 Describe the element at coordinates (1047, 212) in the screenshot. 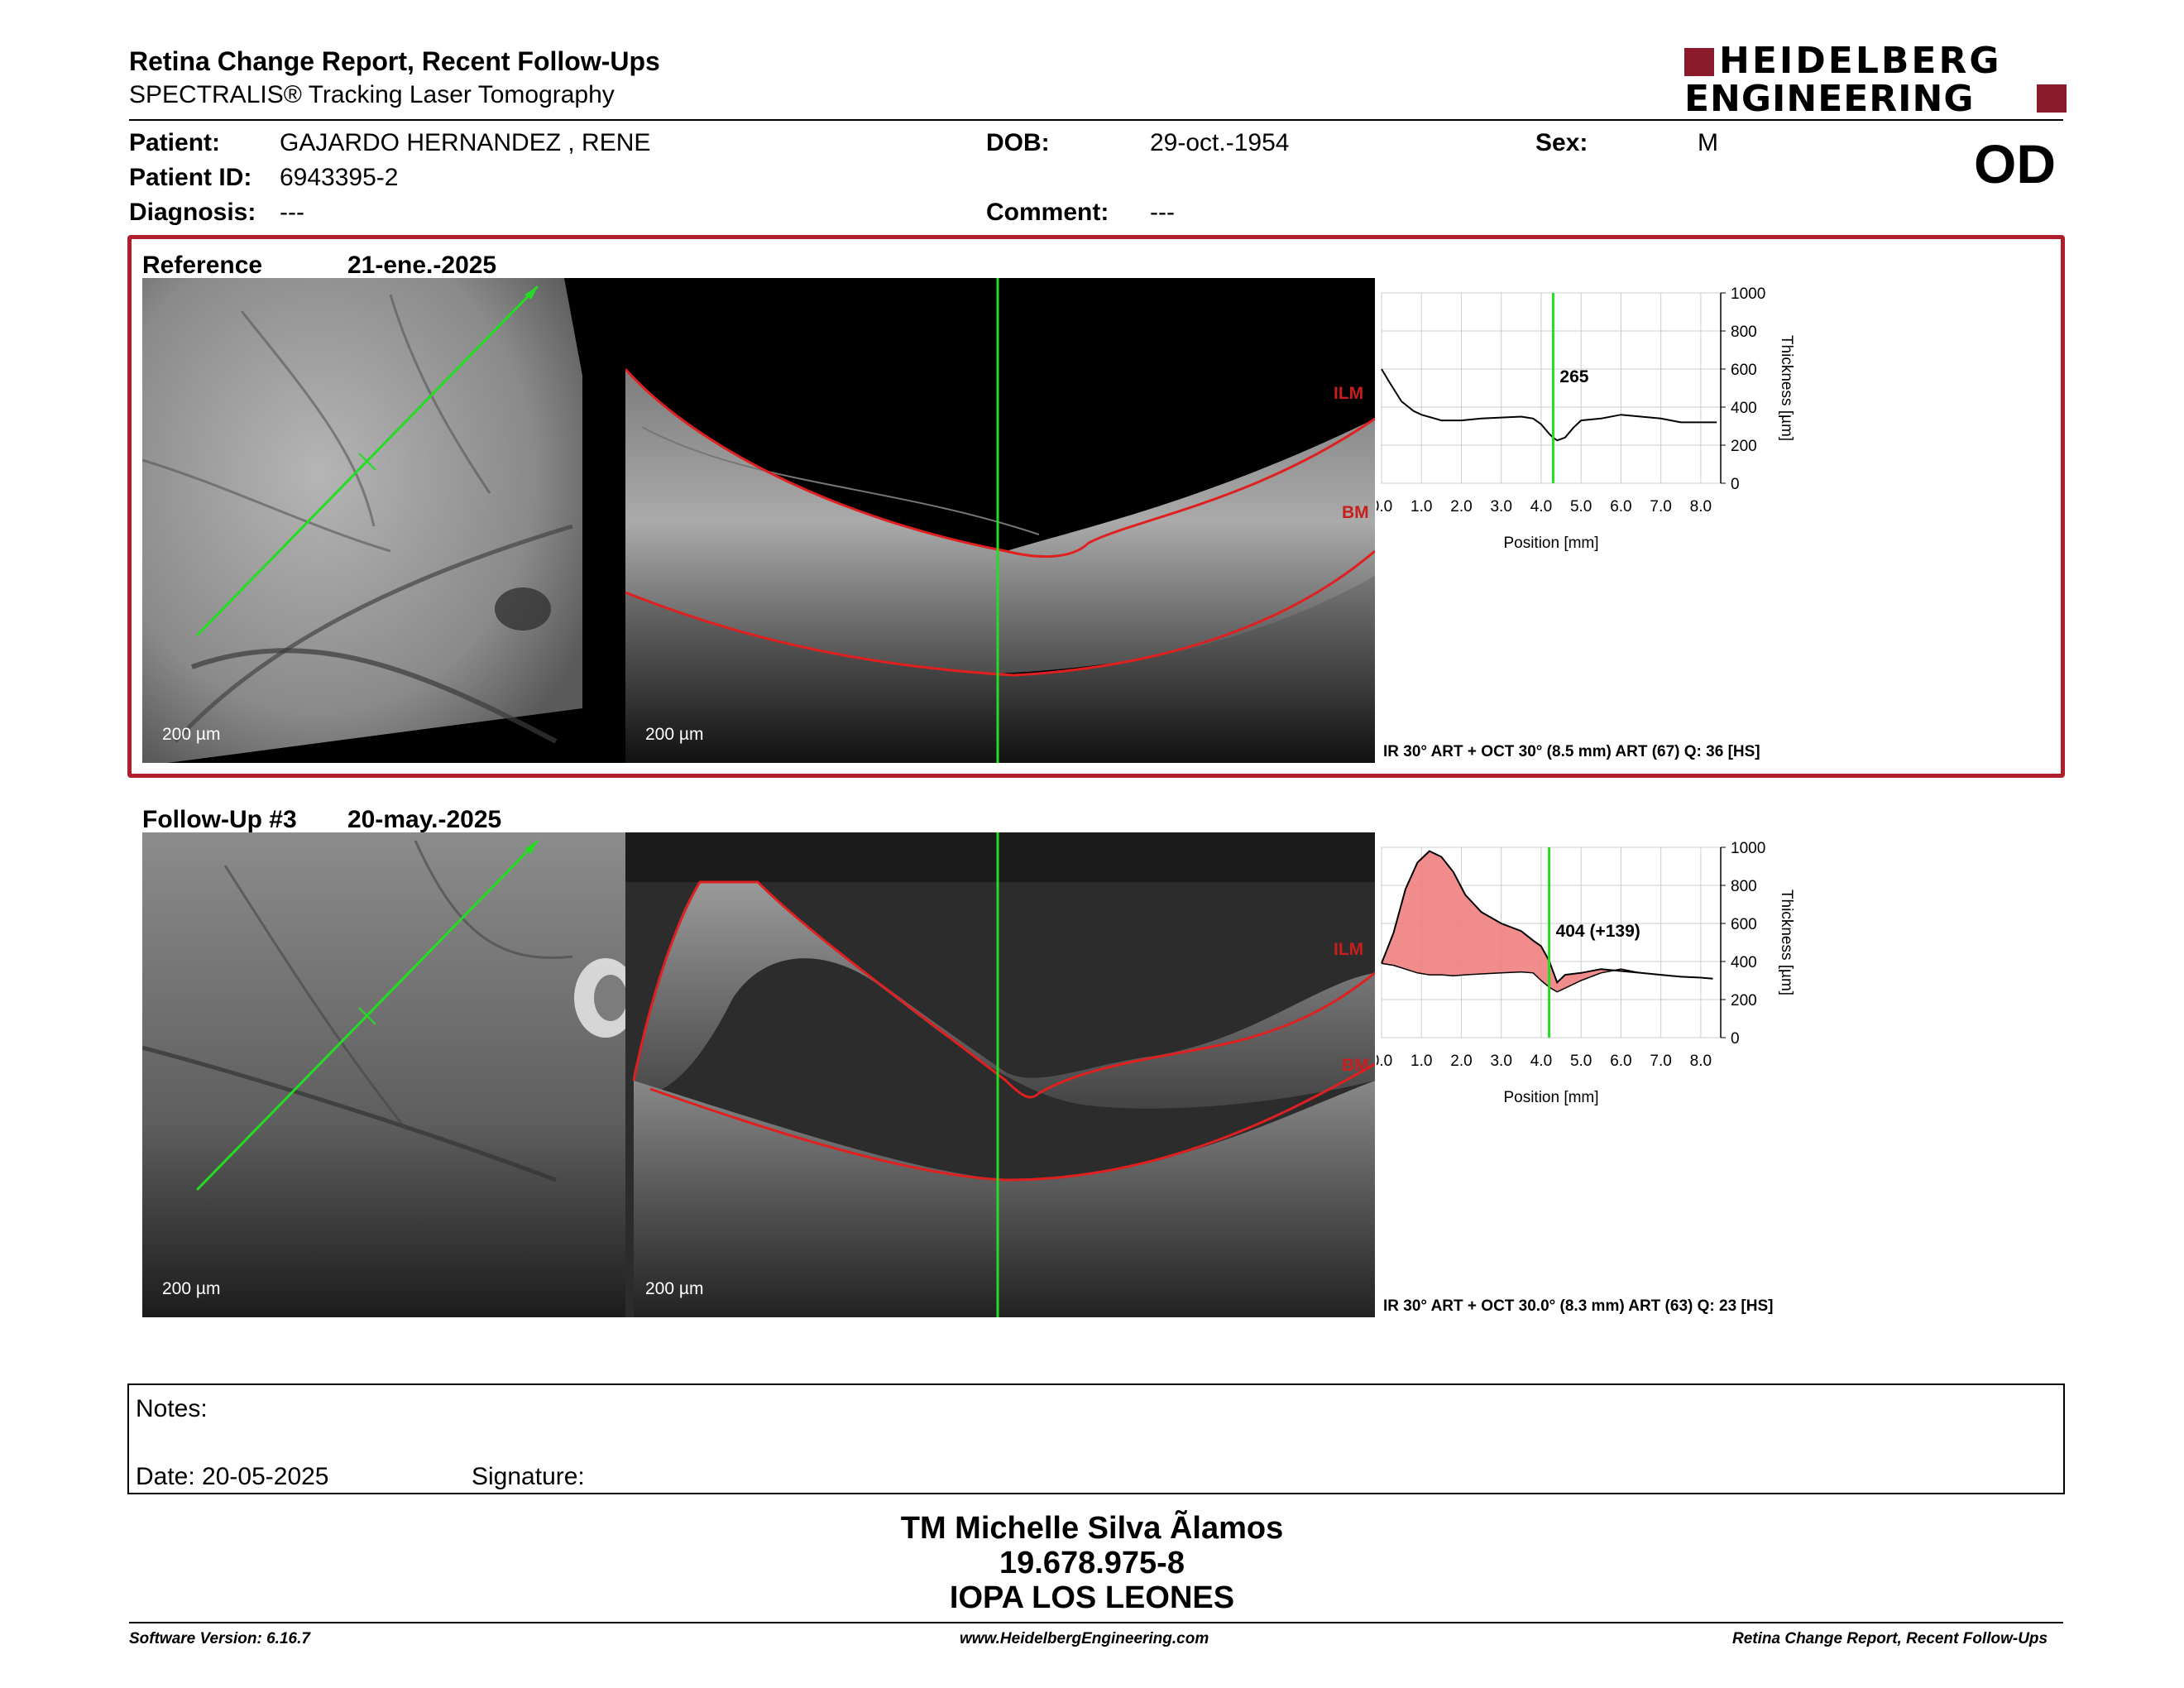

I see `comment-label: Comment:` at that location.